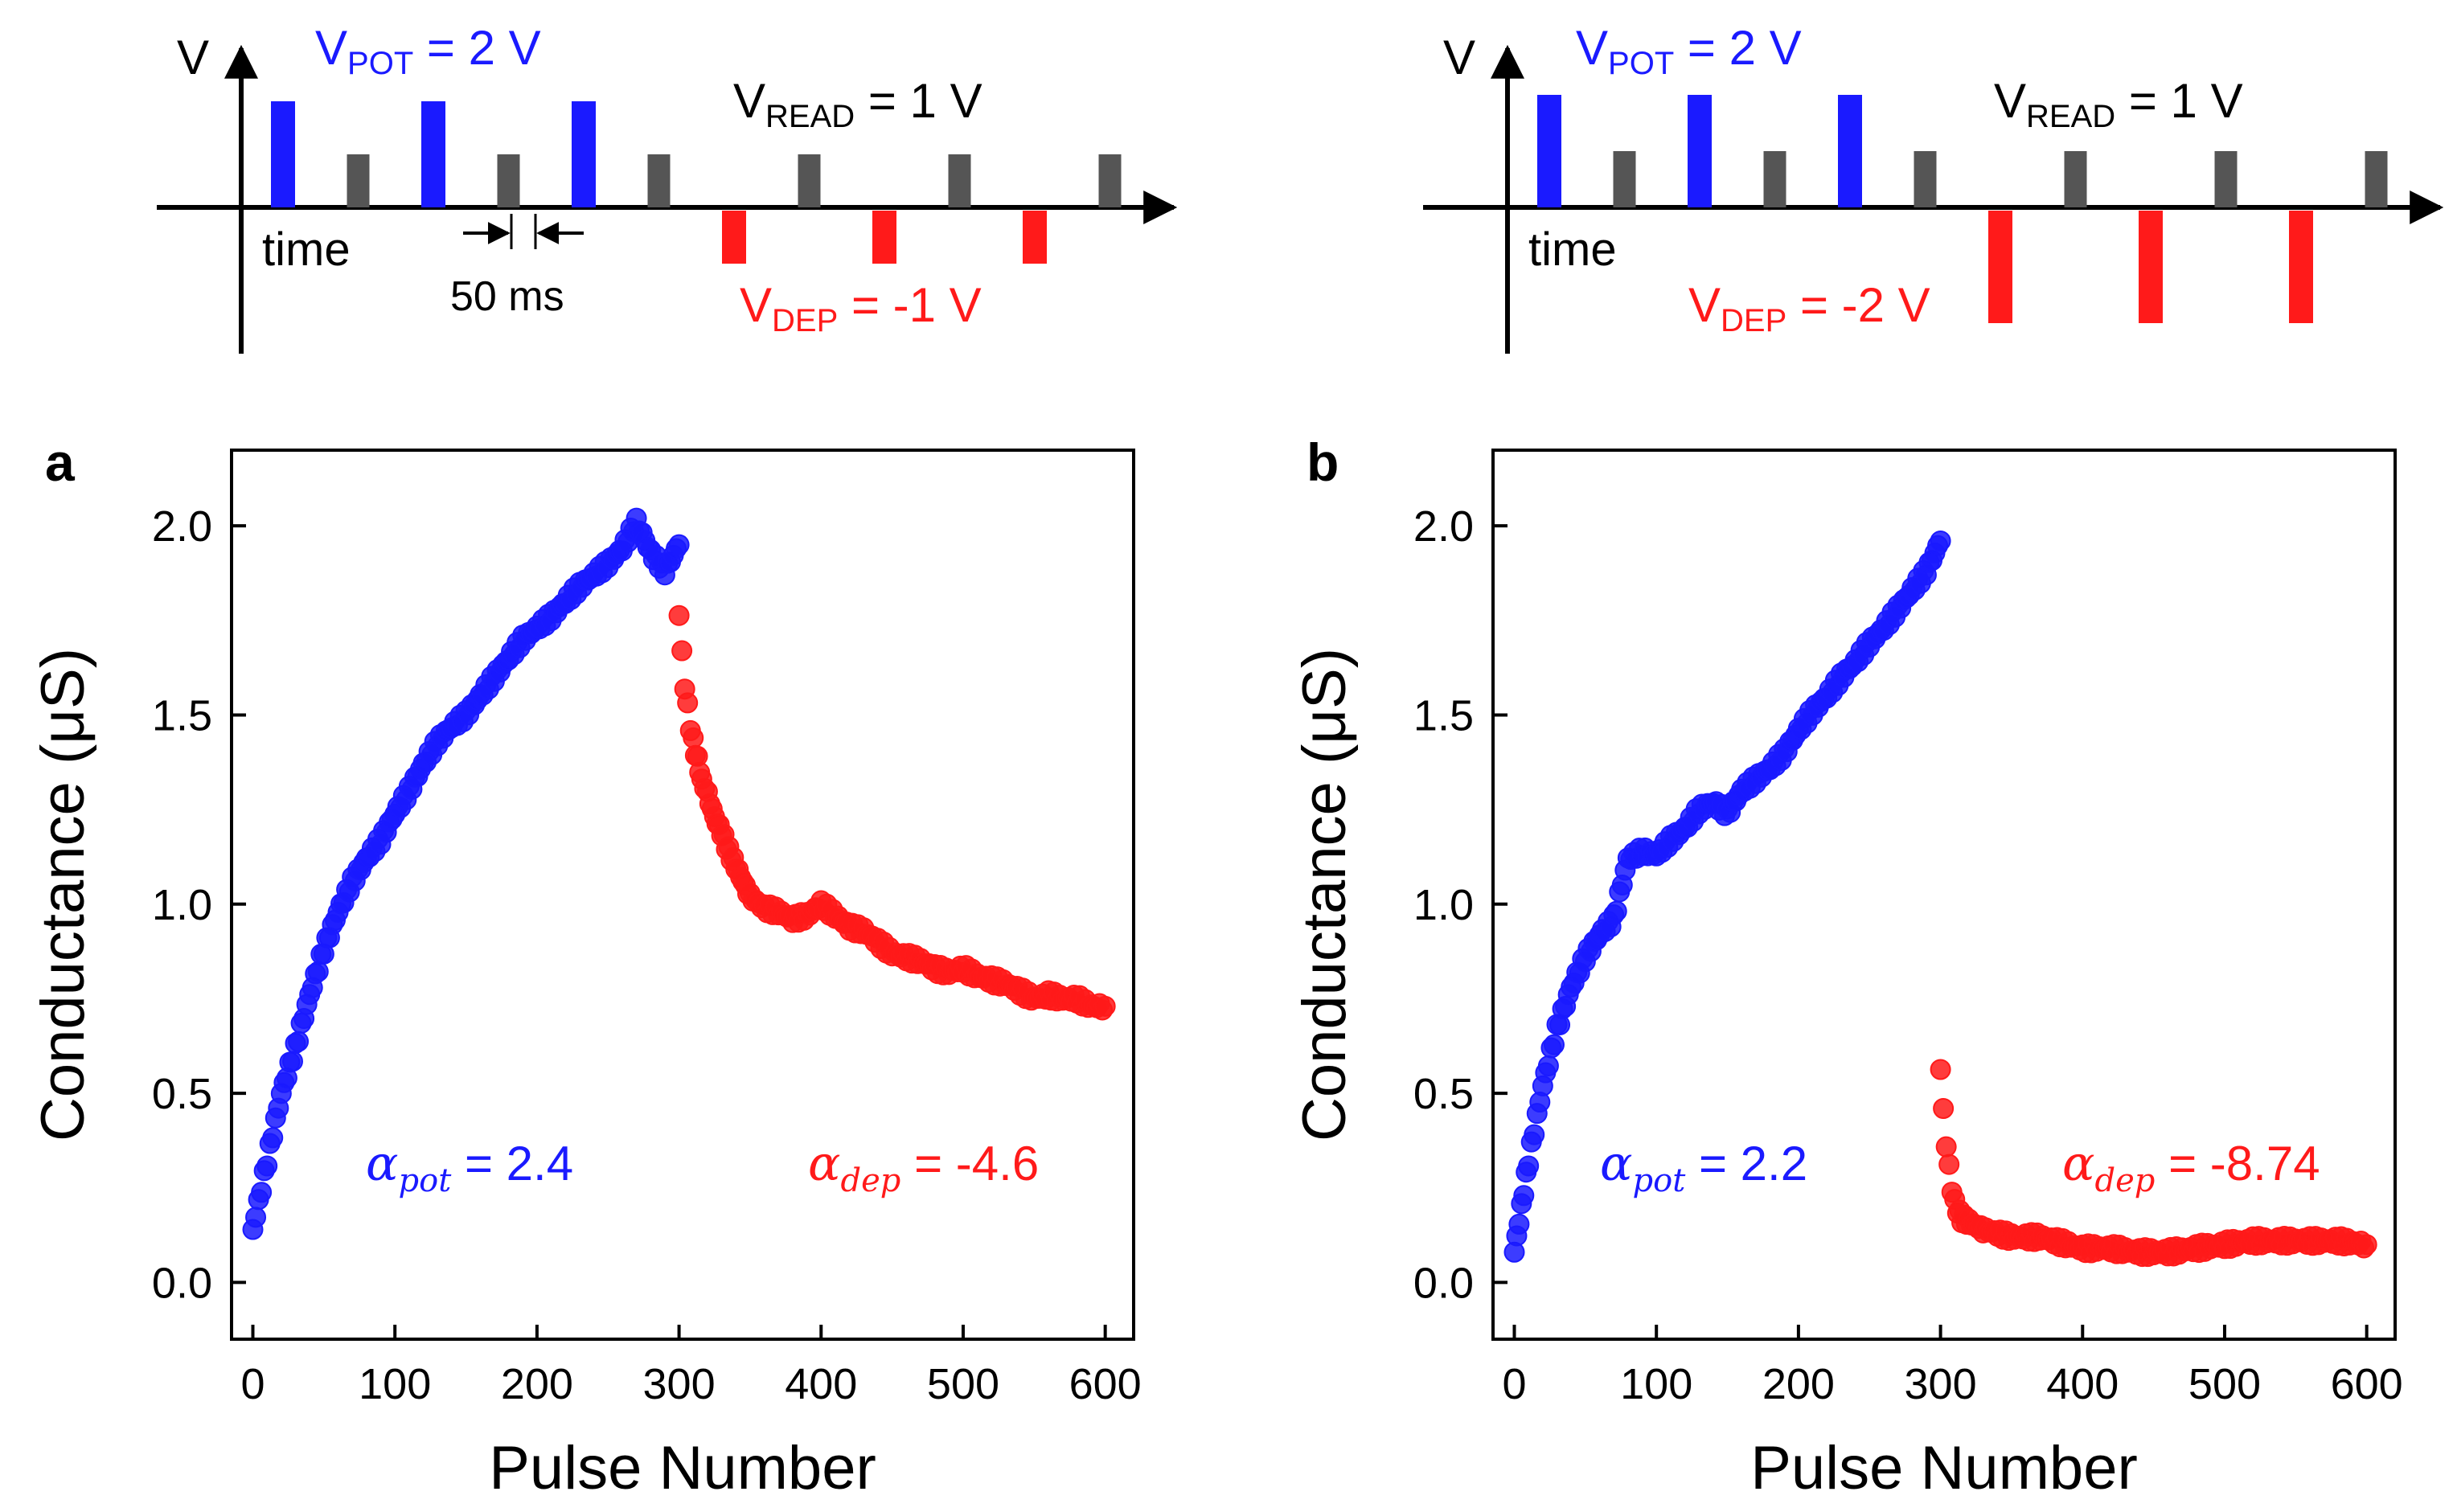  What do you see at coordinates (1444, 526) in the screenshot?
I see `chart-b-y-tick-label: 2.0` at bounding box center [1444, 526].